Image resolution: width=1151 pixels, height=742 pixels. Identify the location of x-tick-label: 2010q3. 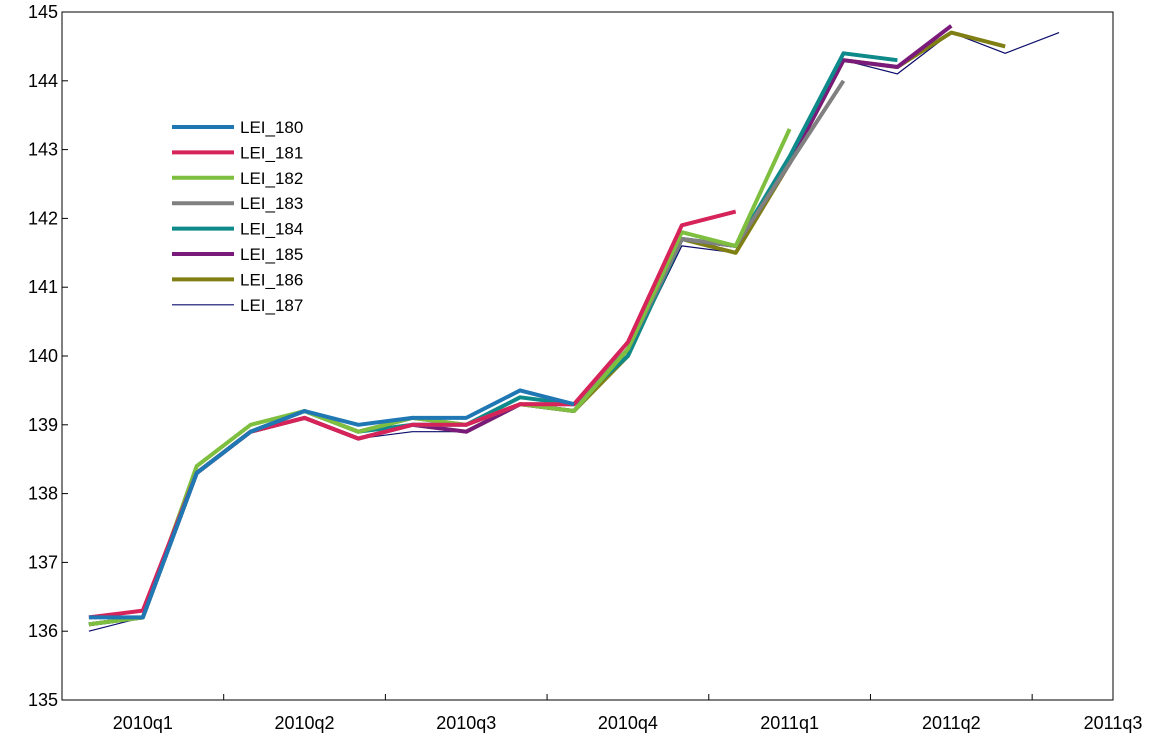
(466, 723).